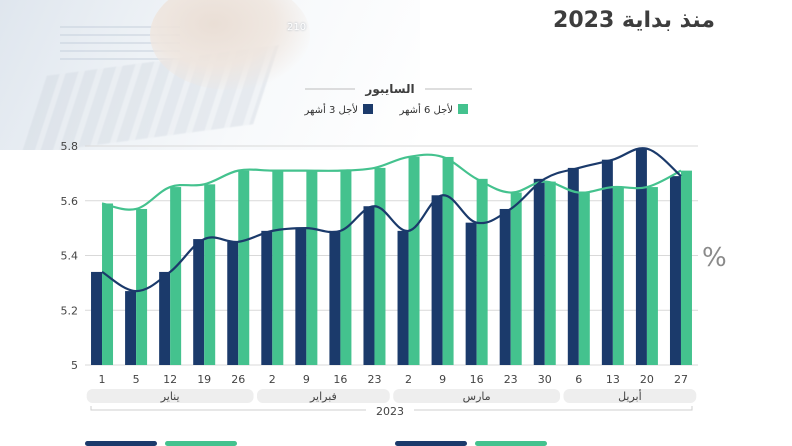 Image resolution: width=792 pixels, height=446 pixels. What do you see at coordinates (331, 109) in the screenshot?
I see `legend-label-3-month: لأجل 3 أشهر` at bounding box center [331, 109].